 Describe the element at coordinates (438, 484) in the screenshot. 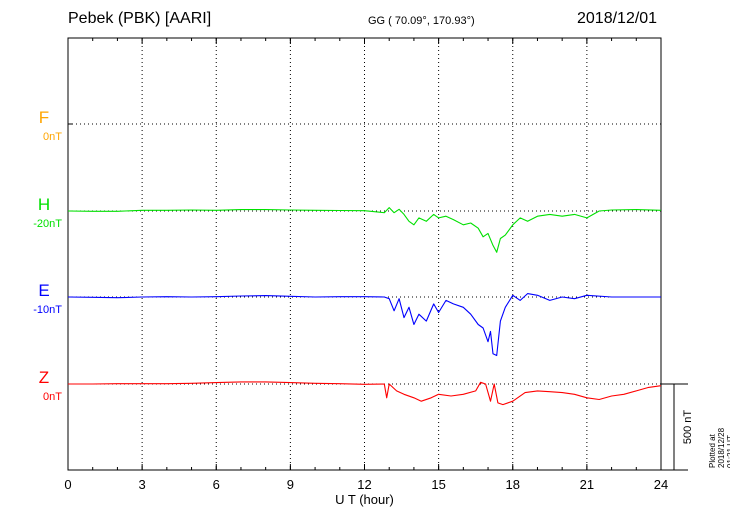

I see `x-tick-label: 15` at that location.